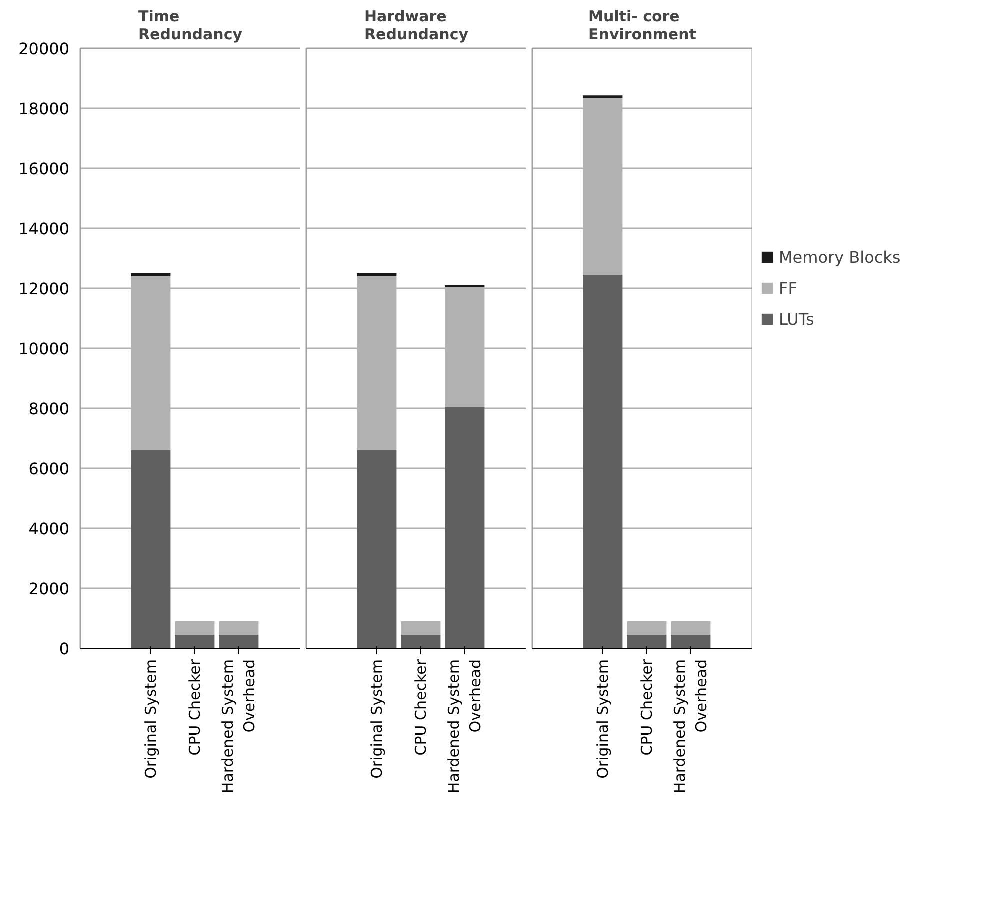 Image resolution: width=982 pixels, height=913 pixels. I want to click on legend-label: LUTs, so click(796, 319).